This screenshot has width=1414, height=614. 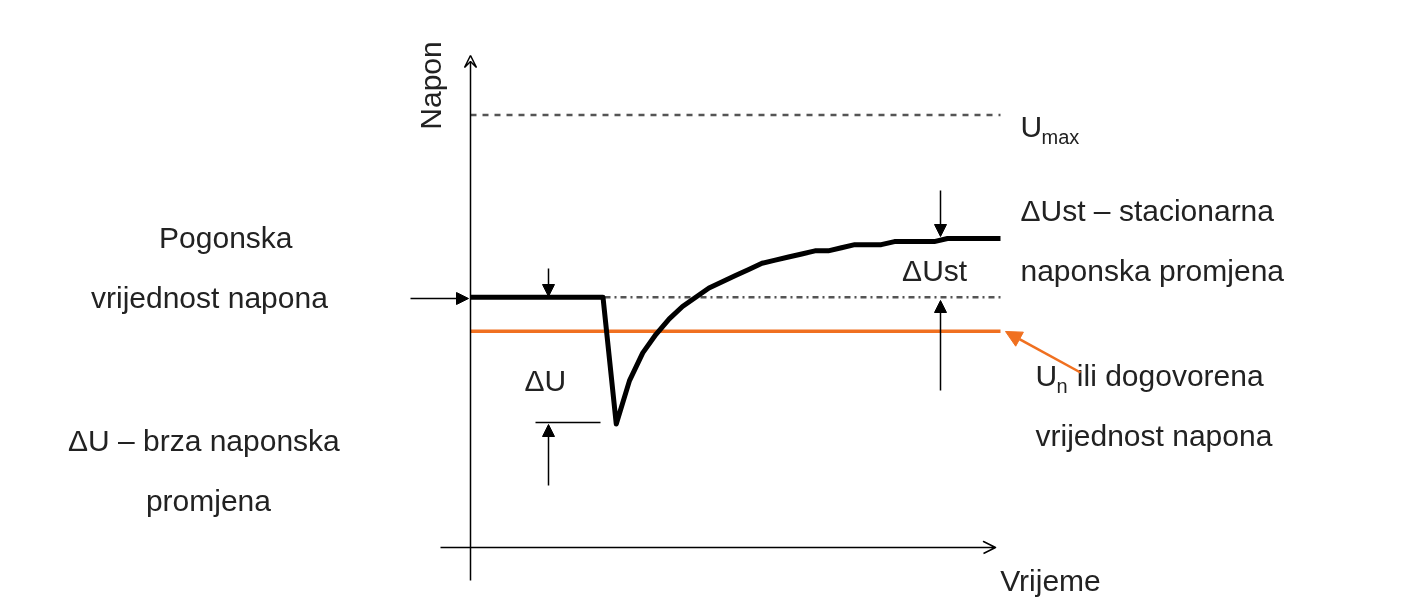 What do you see at coordinates (210, 267) in the screenshot?
I see `text: Pogonska vrijednost napona` at bounding box center [210, 267].